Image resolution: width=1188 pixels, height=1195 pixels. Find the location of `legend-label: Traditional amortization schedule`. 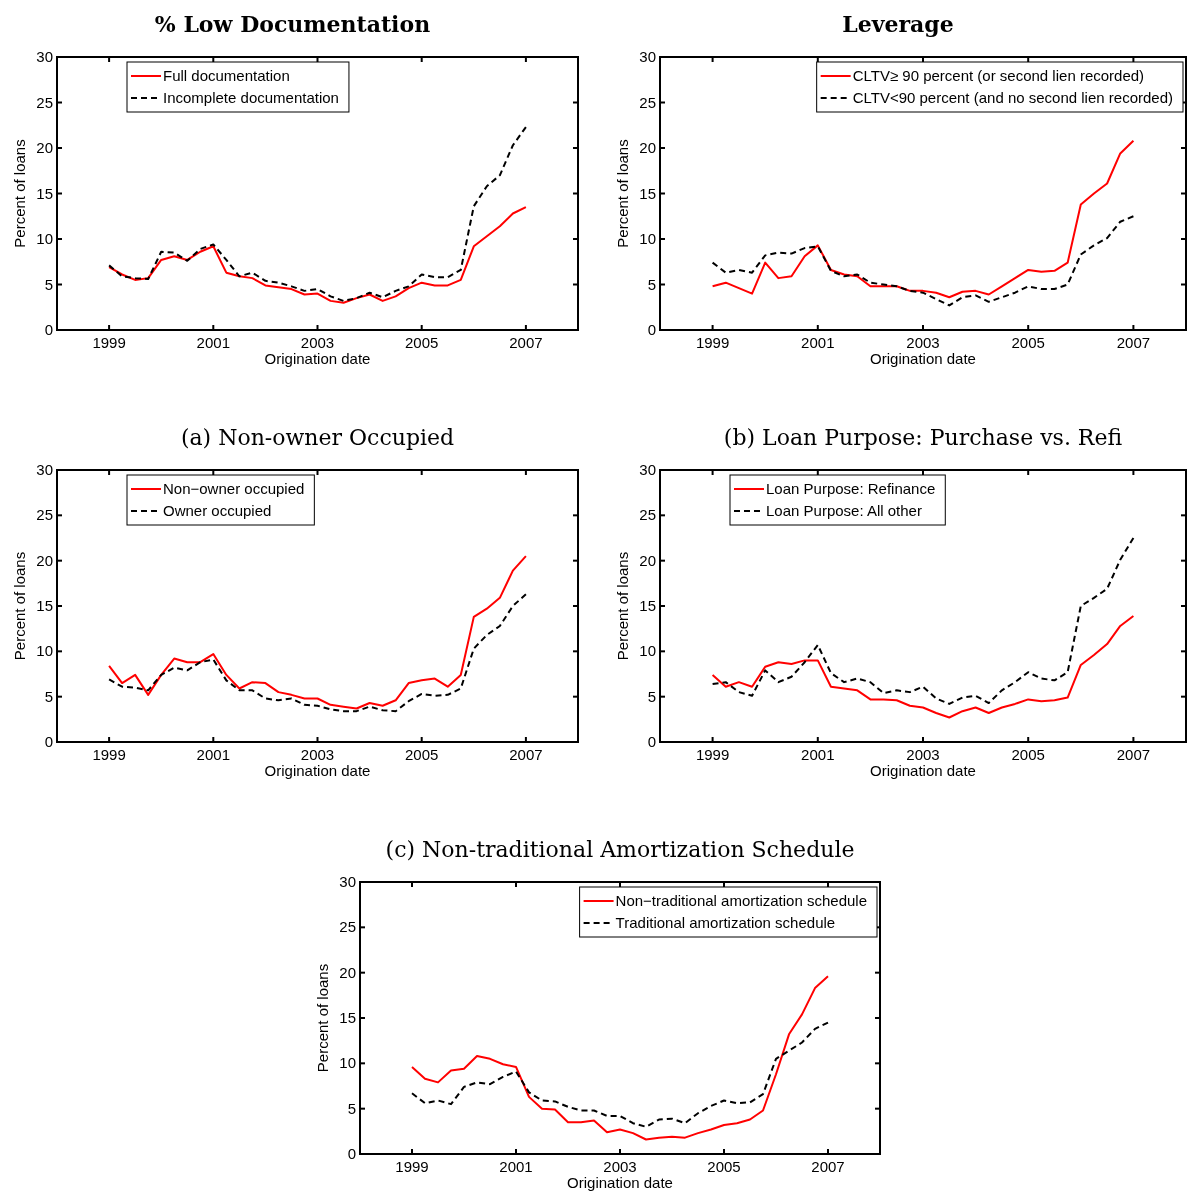

legend-label: Traditional amortization schedule is located at coordinates (725, 922).